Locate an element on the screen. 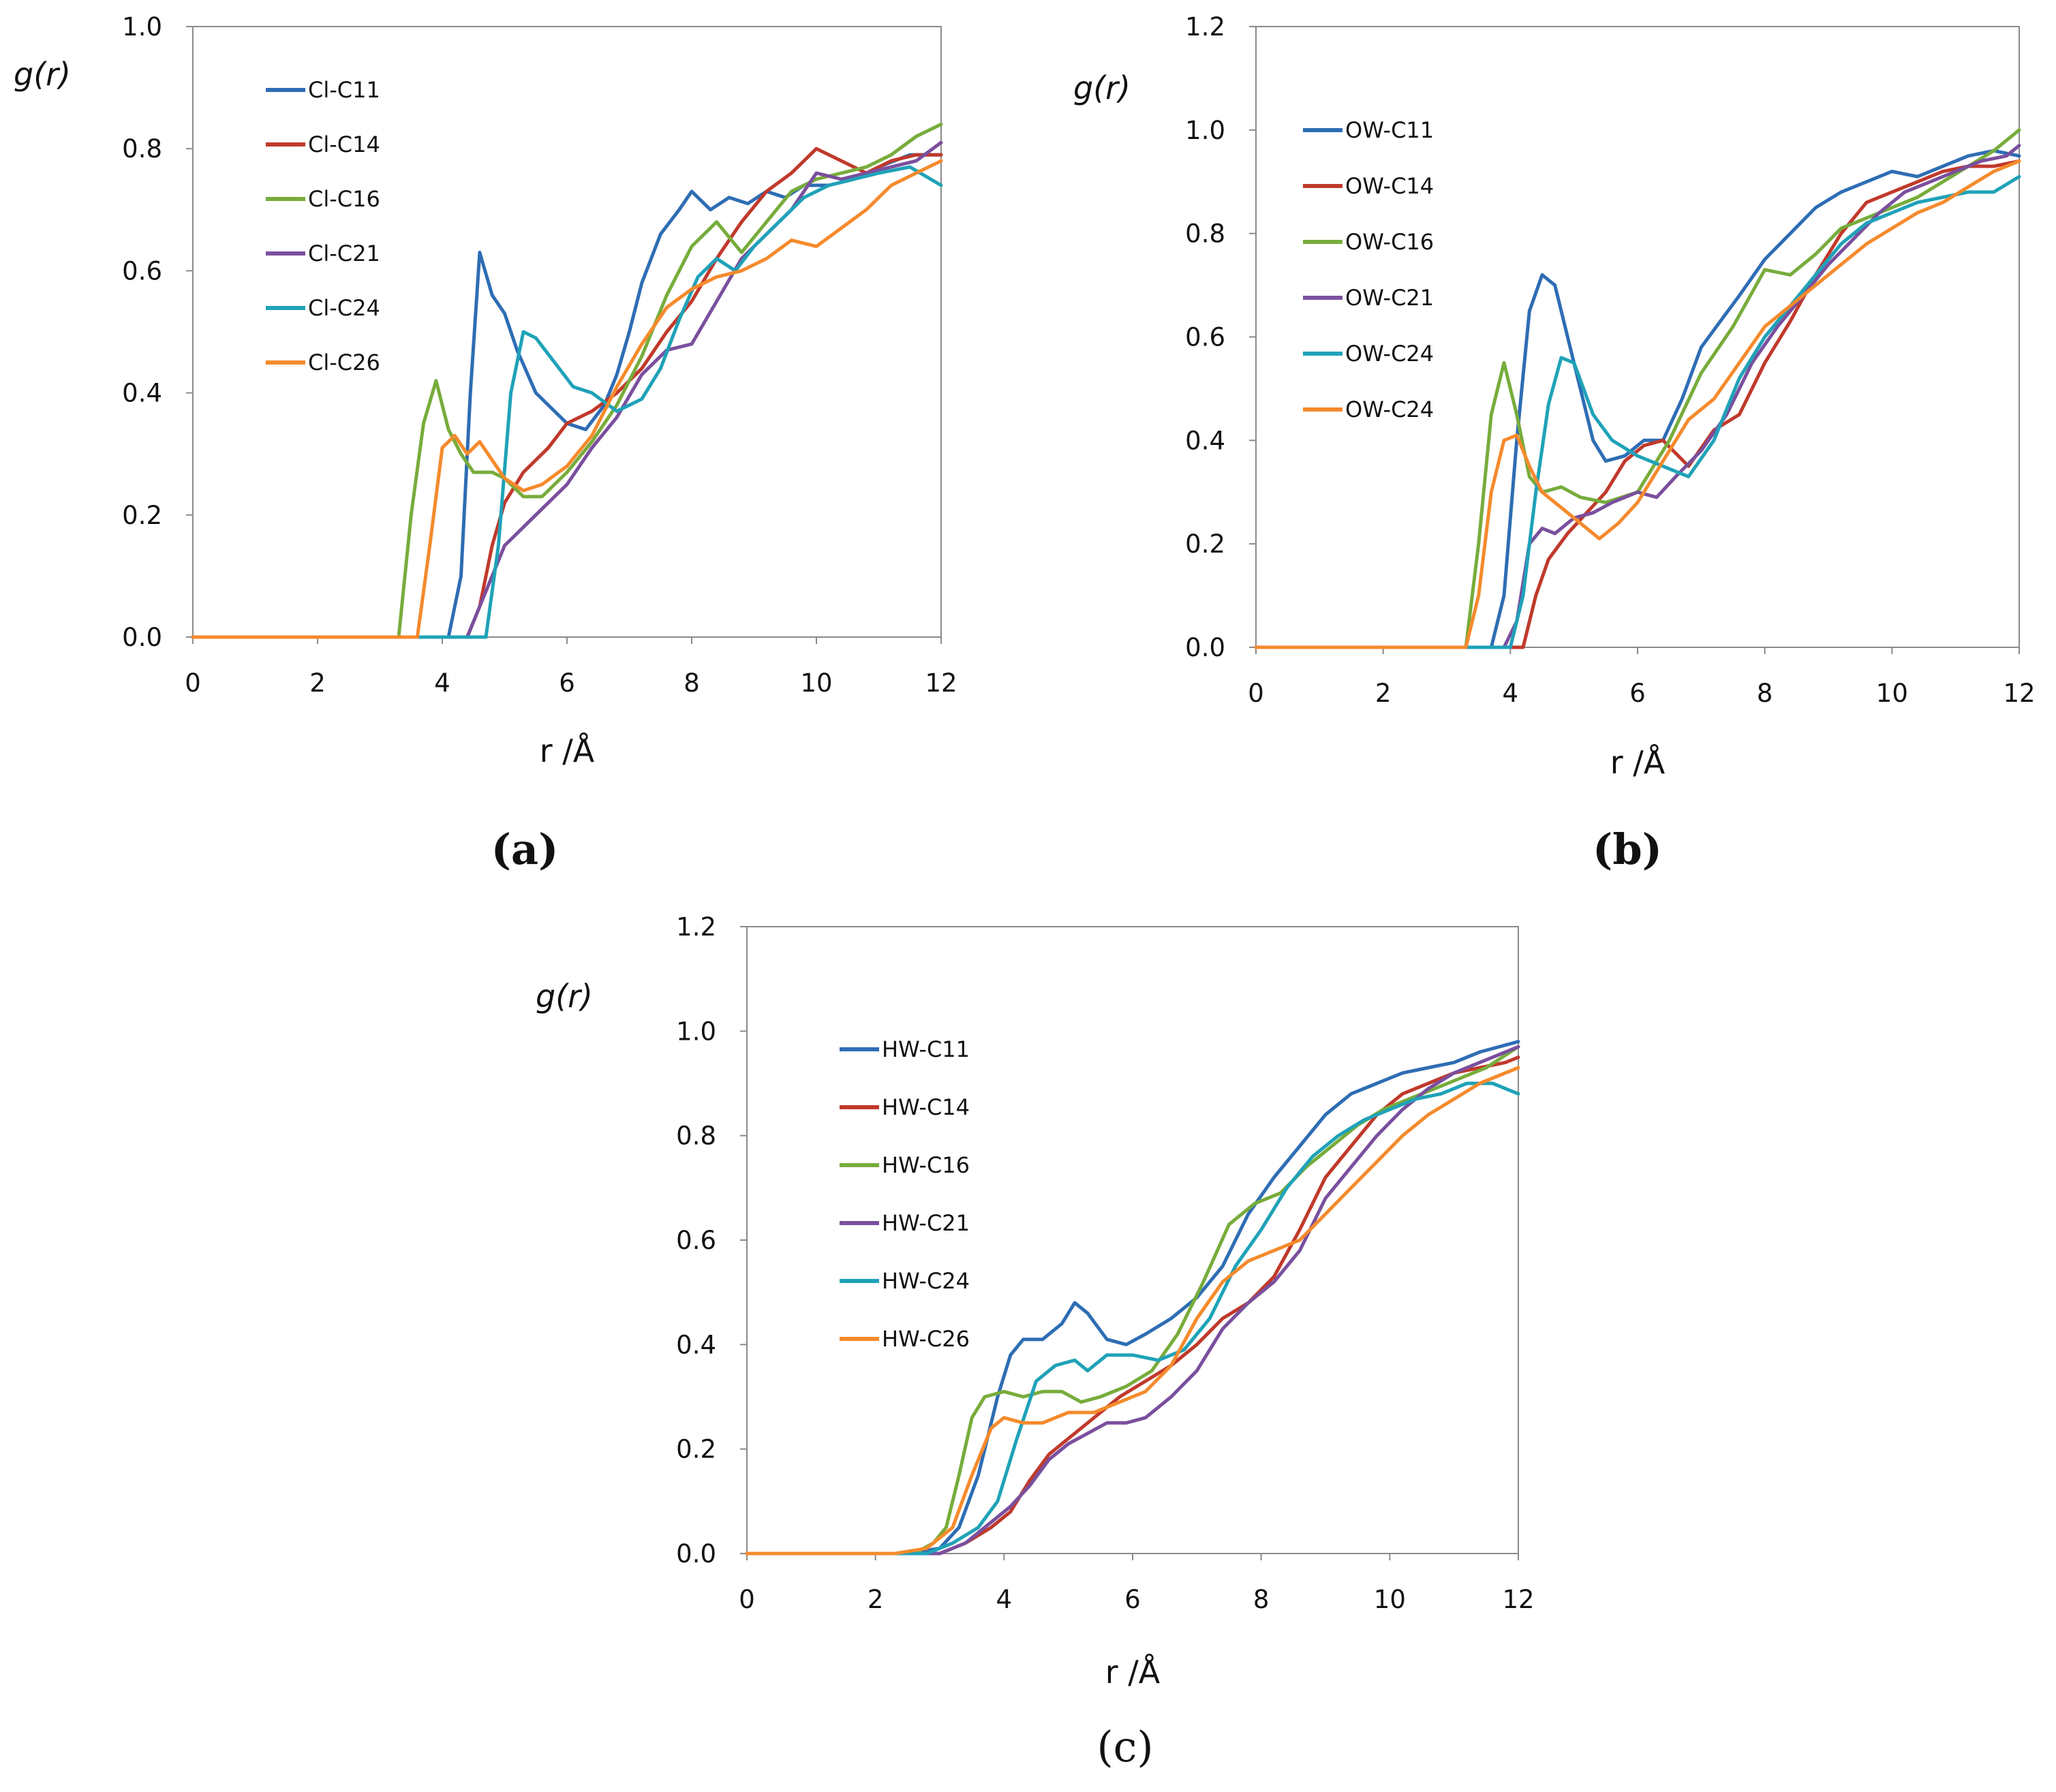  series-line-hw-c21 is located at coordinates (1132, 1300).